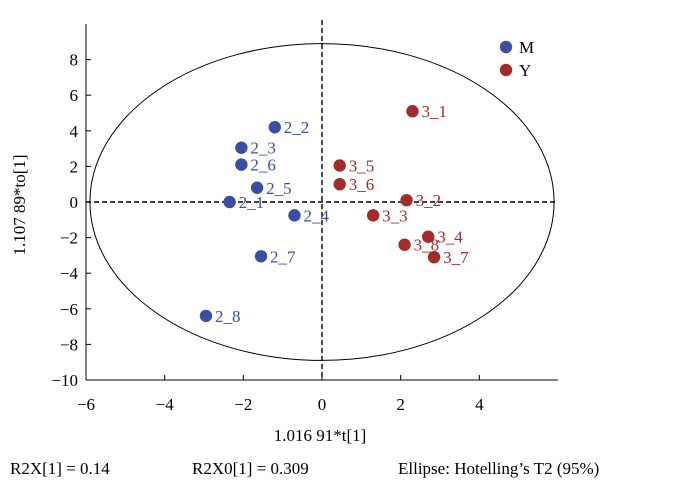 The image size is (675, 490). What do you see at coordinates (165, 404) in the screenshot?
I see `x-tick-label: −4` at bounding box center [165, 404].